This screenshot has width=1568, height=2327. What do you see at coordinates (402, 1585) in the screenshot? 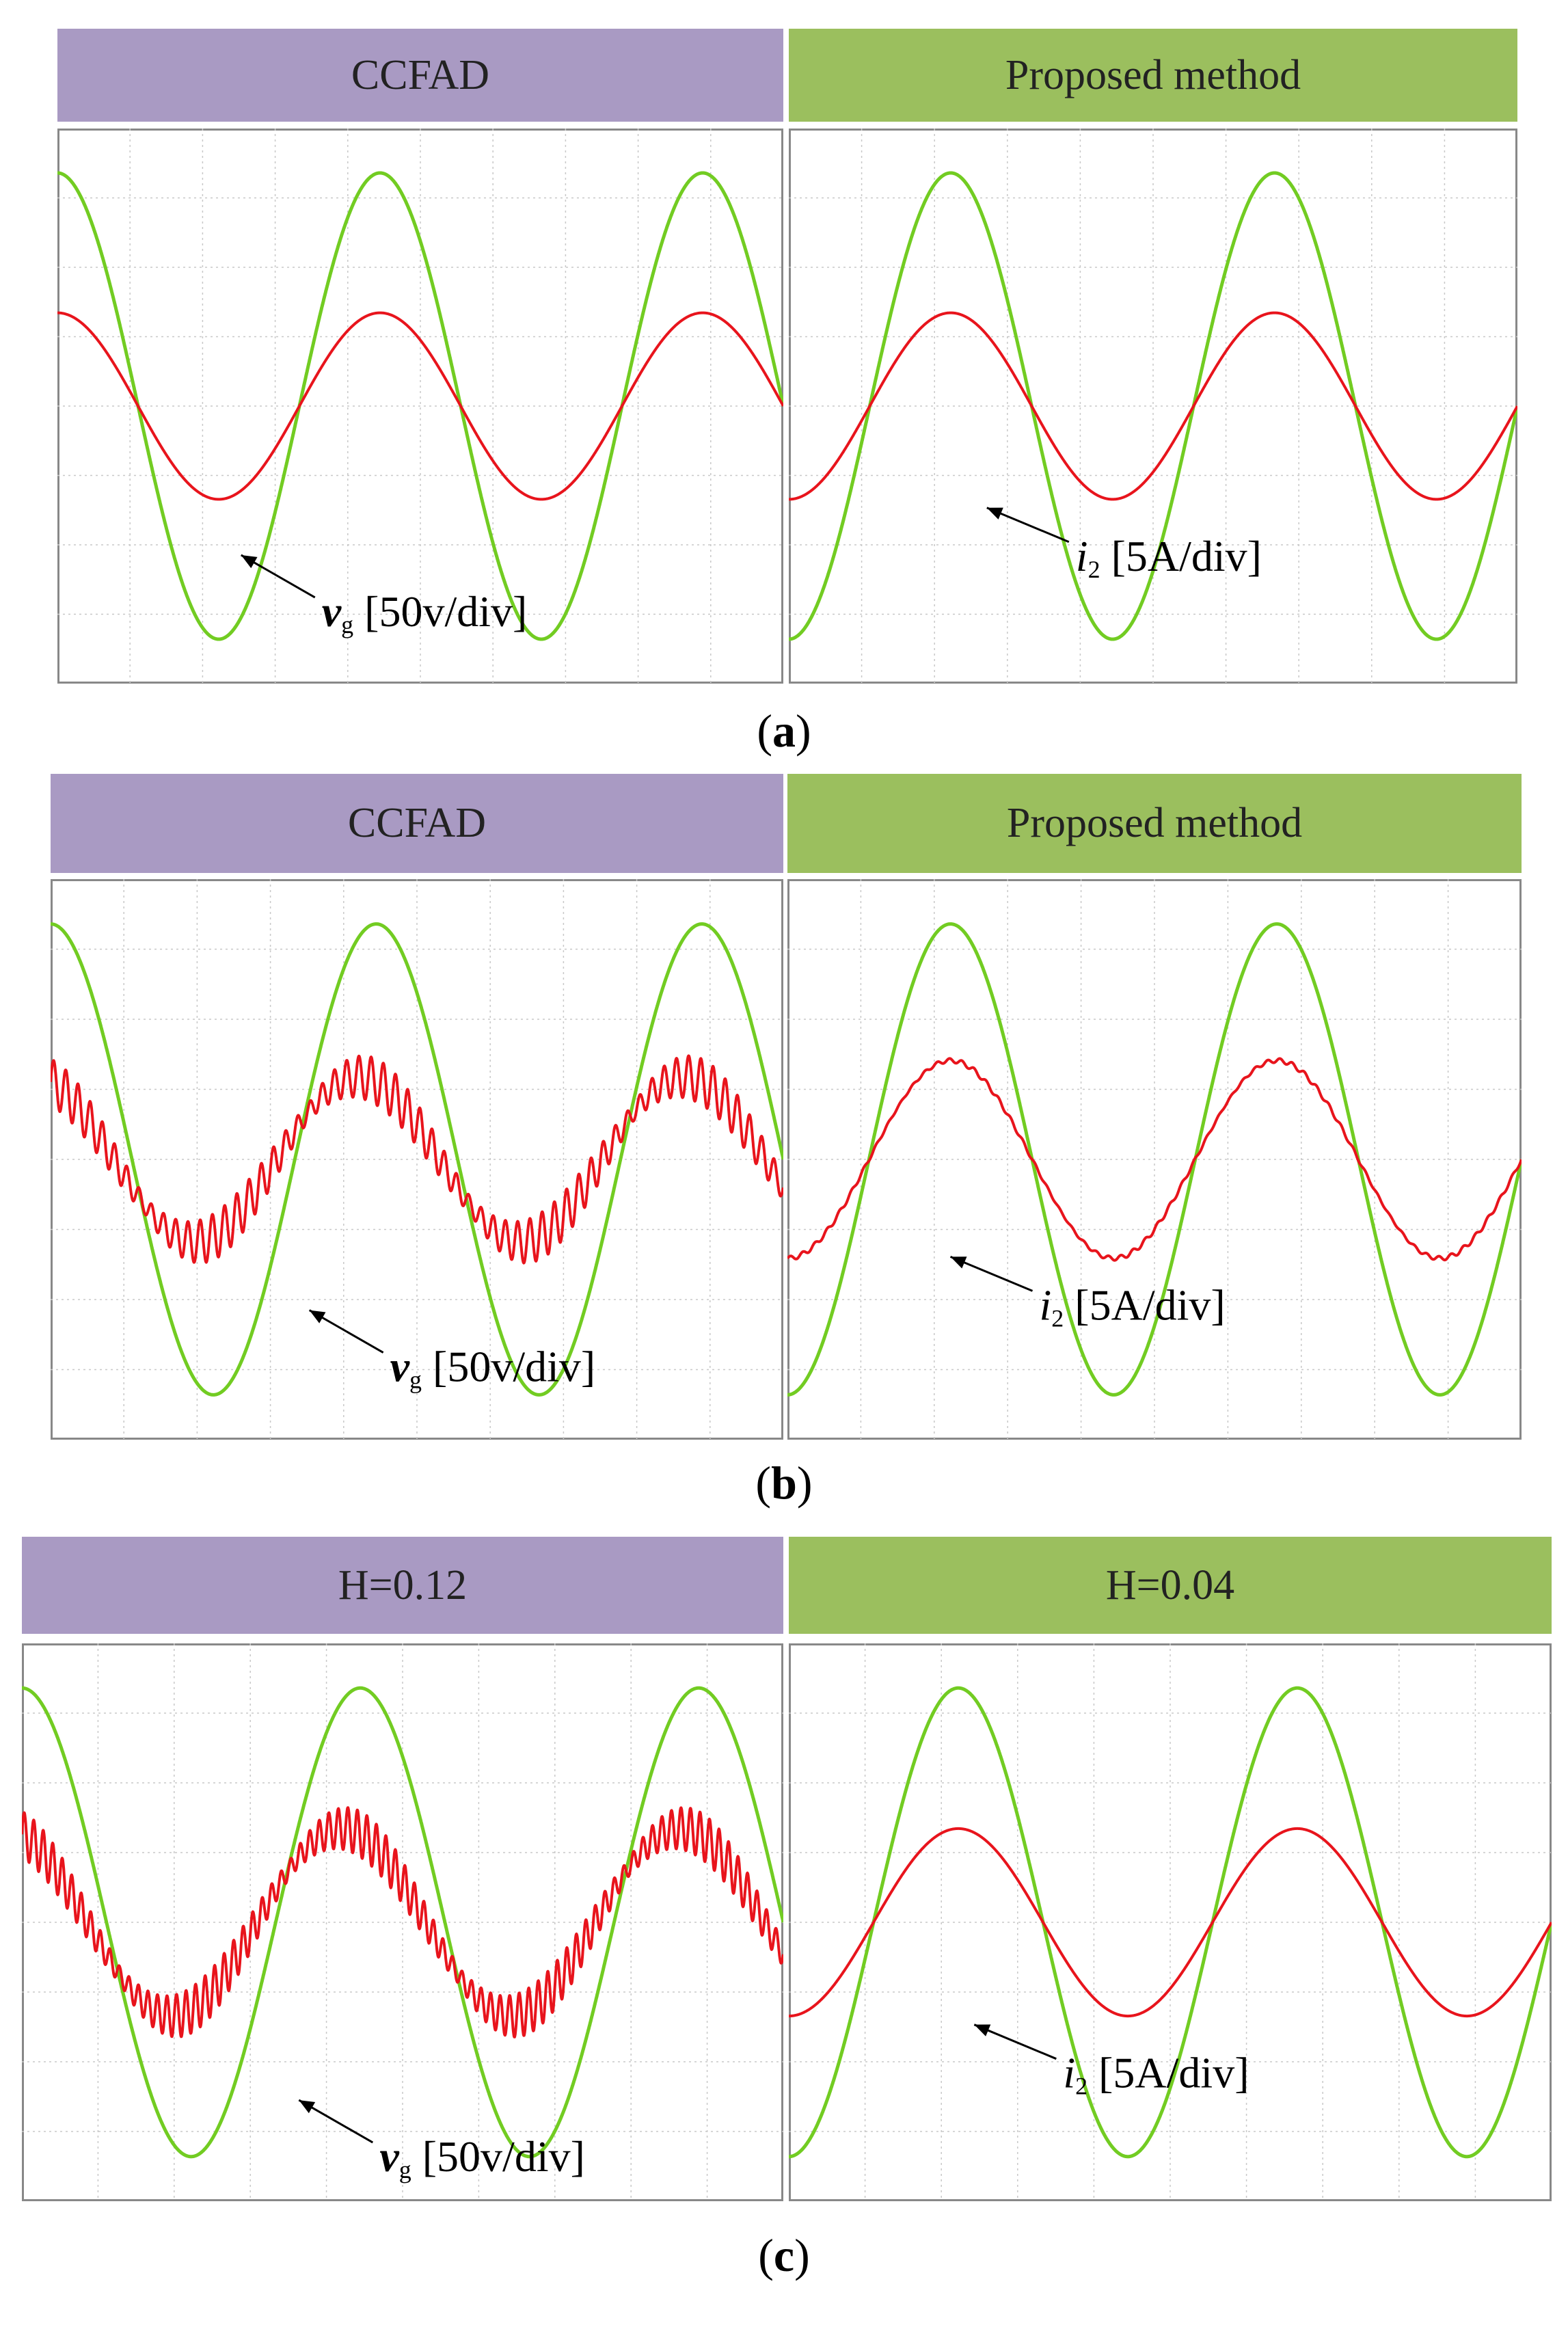
I see `header-c-left: H=0.12` at bounding box center [402, 1585].